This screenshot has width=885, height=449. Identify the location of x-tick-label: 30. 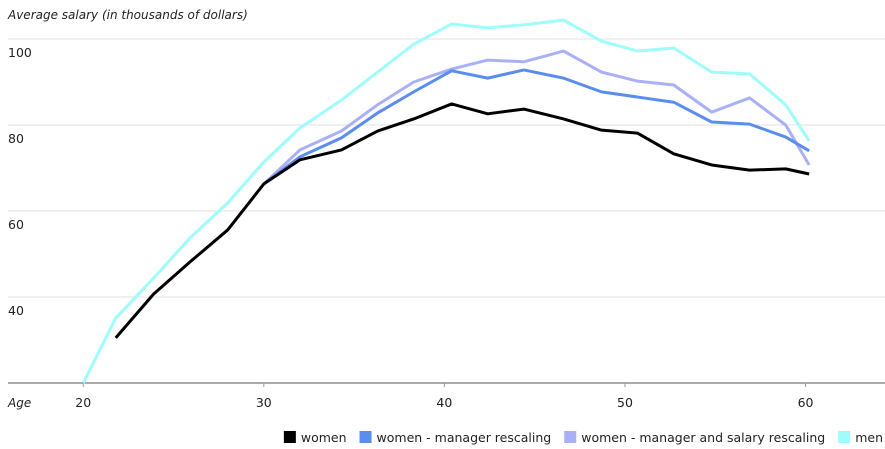
(264, 402).